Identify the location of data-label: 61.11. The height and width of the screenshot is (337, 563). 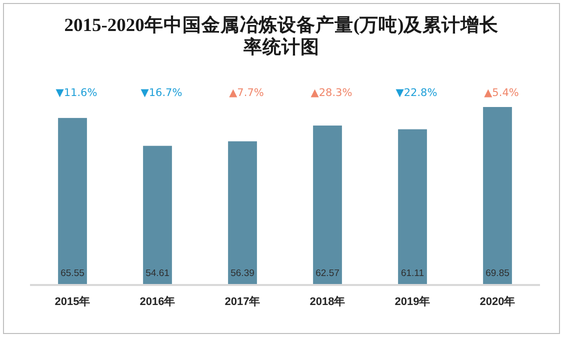
(412, 273).